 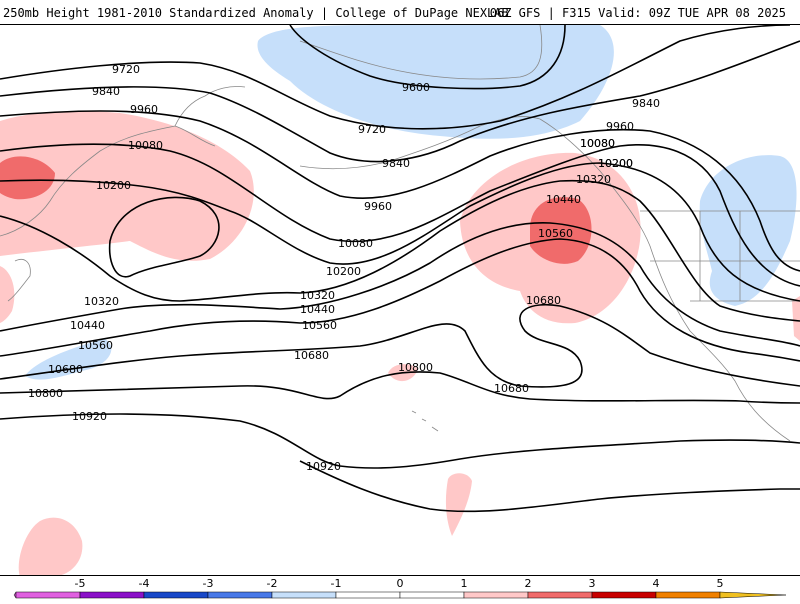 What do you see at coordinates (796, 318) in the screenshot?
I see `anomaly-positive-east-edge` at bounding box center [796, 318].